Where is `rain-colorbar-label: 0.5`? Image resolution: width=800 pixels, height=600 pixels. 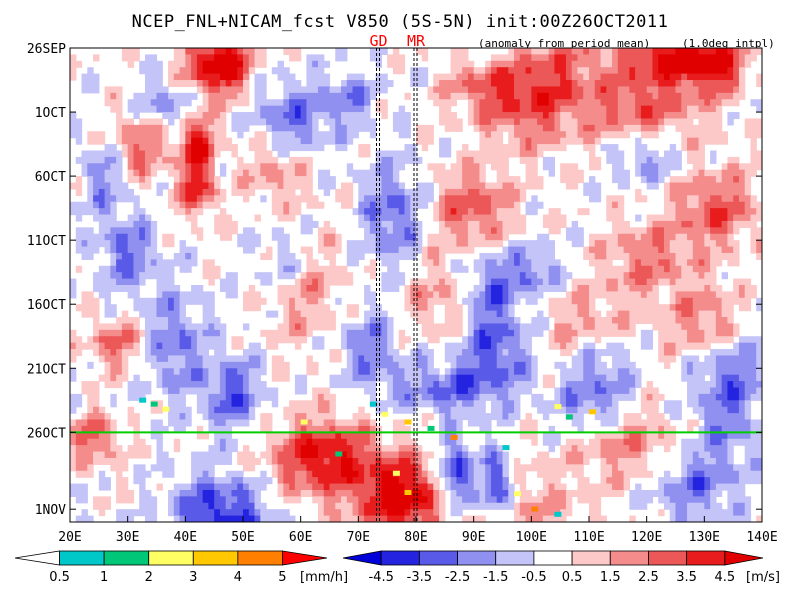 rain-colorbar-label: 0.5 is located at coordinates (59, 577).